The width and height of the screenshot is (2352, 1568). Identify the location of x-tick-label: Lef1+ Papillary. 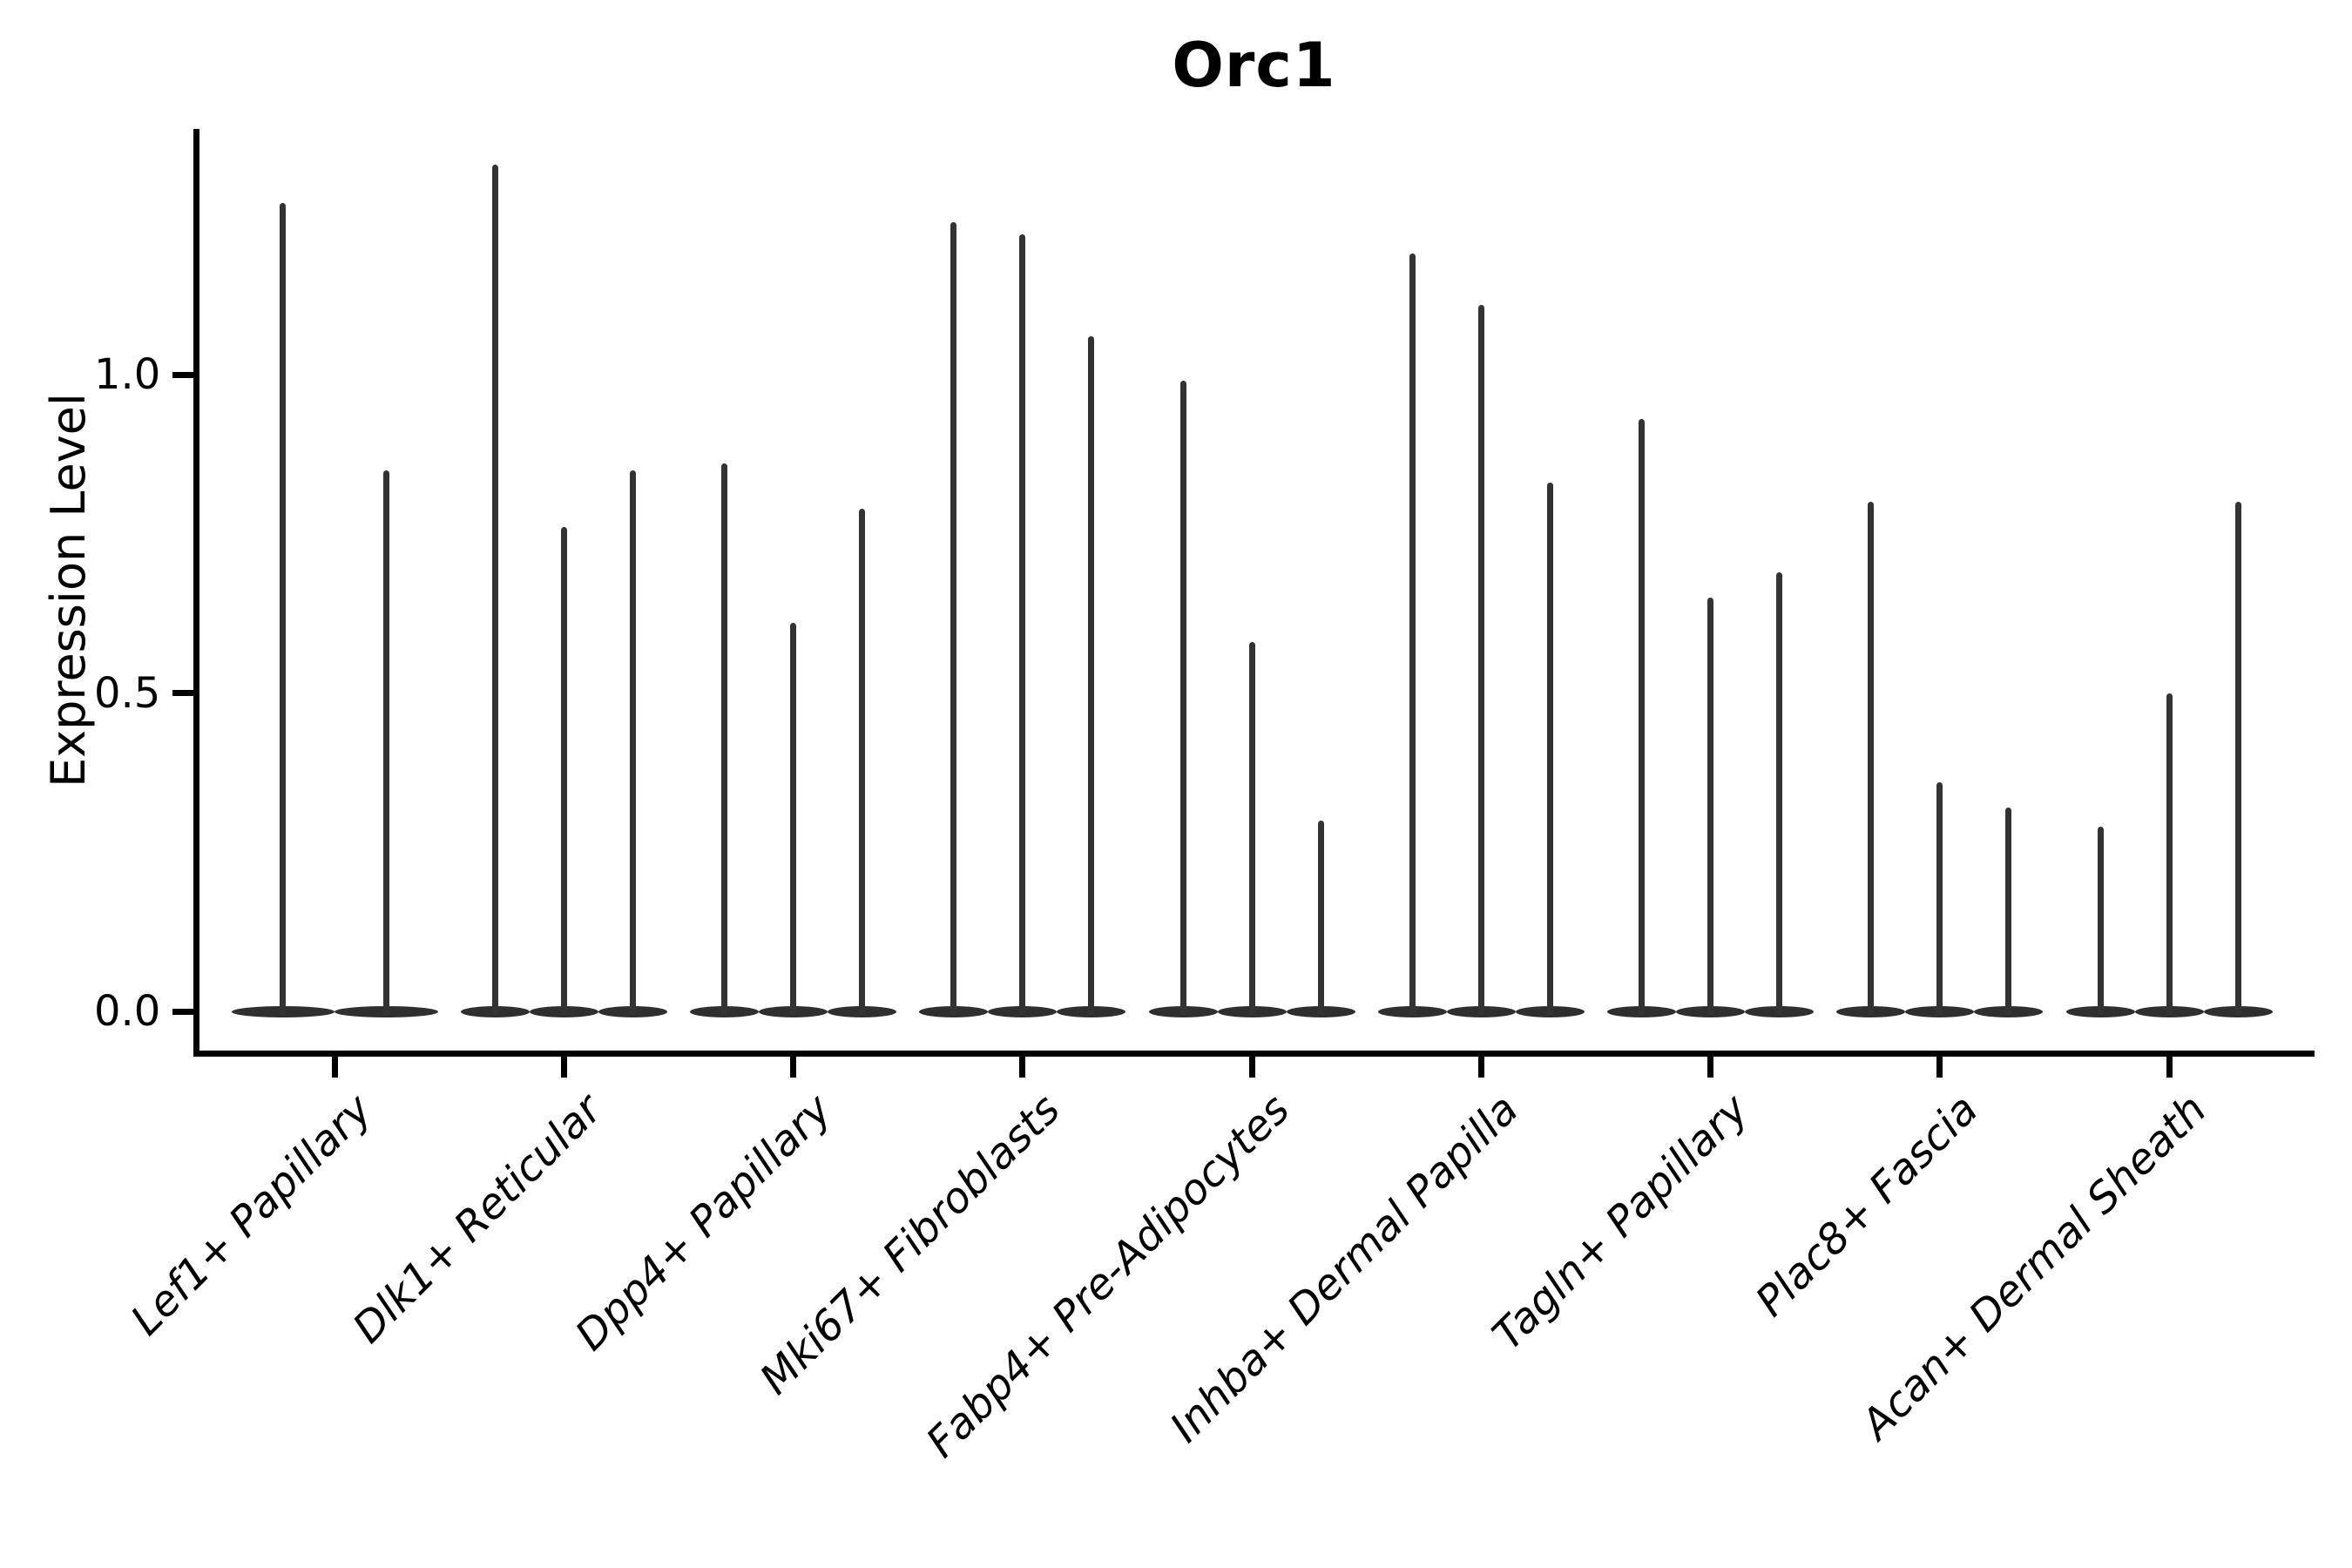
(252, 1215).